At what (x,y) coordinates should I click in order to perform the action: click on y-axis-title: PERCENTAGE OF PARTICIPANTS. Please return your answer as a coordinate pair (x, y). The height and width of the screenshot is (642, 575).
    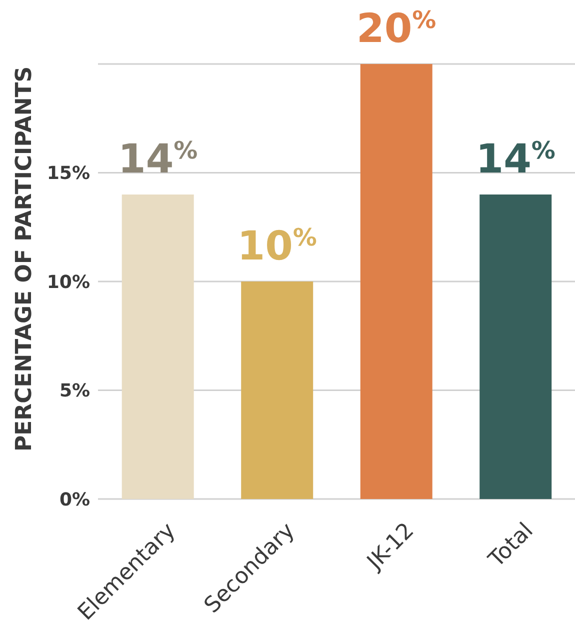
    Looking at the image, I should click on (24, 259).